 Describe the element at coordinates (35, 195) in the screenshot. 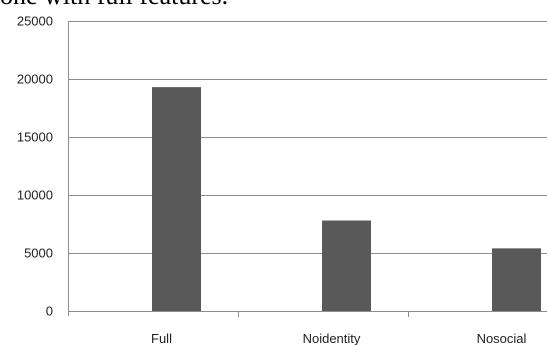

I see `y-tick-label: 10000` at that location.